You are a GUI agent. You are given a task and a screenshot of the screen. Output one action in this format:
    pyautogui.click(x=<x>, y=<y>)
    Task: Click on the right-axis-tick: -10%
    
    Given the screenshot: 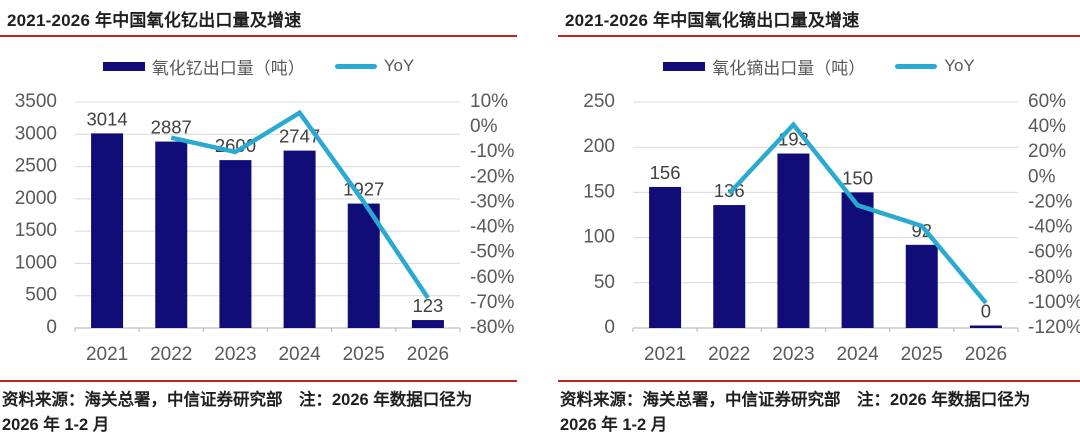 What is the action you would take?
    pyautogui.click(x=492, y=151)
    